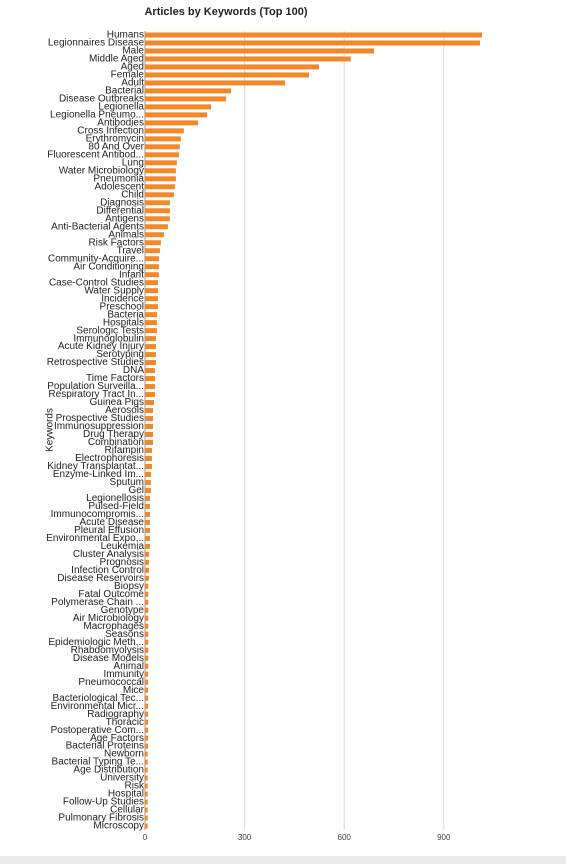  Describe the element at coordinates (124, 634) in the screenshot. I see `y-tick-label: Seasons` at that location.